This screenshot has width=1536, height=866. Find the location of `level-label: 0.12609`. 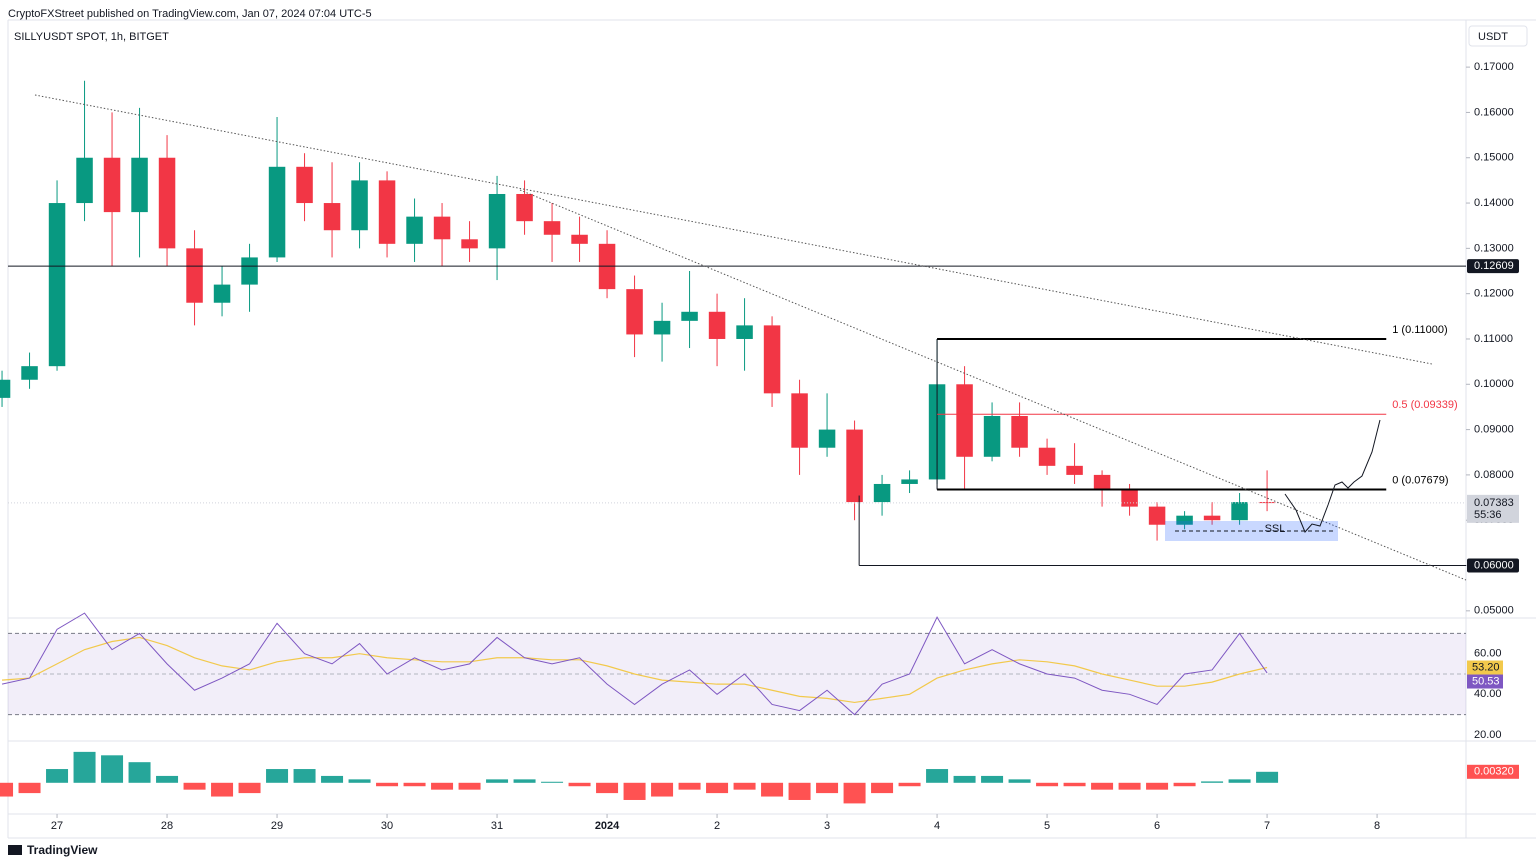

level-label: 0.12609 is located at coordinates (1494, 266).